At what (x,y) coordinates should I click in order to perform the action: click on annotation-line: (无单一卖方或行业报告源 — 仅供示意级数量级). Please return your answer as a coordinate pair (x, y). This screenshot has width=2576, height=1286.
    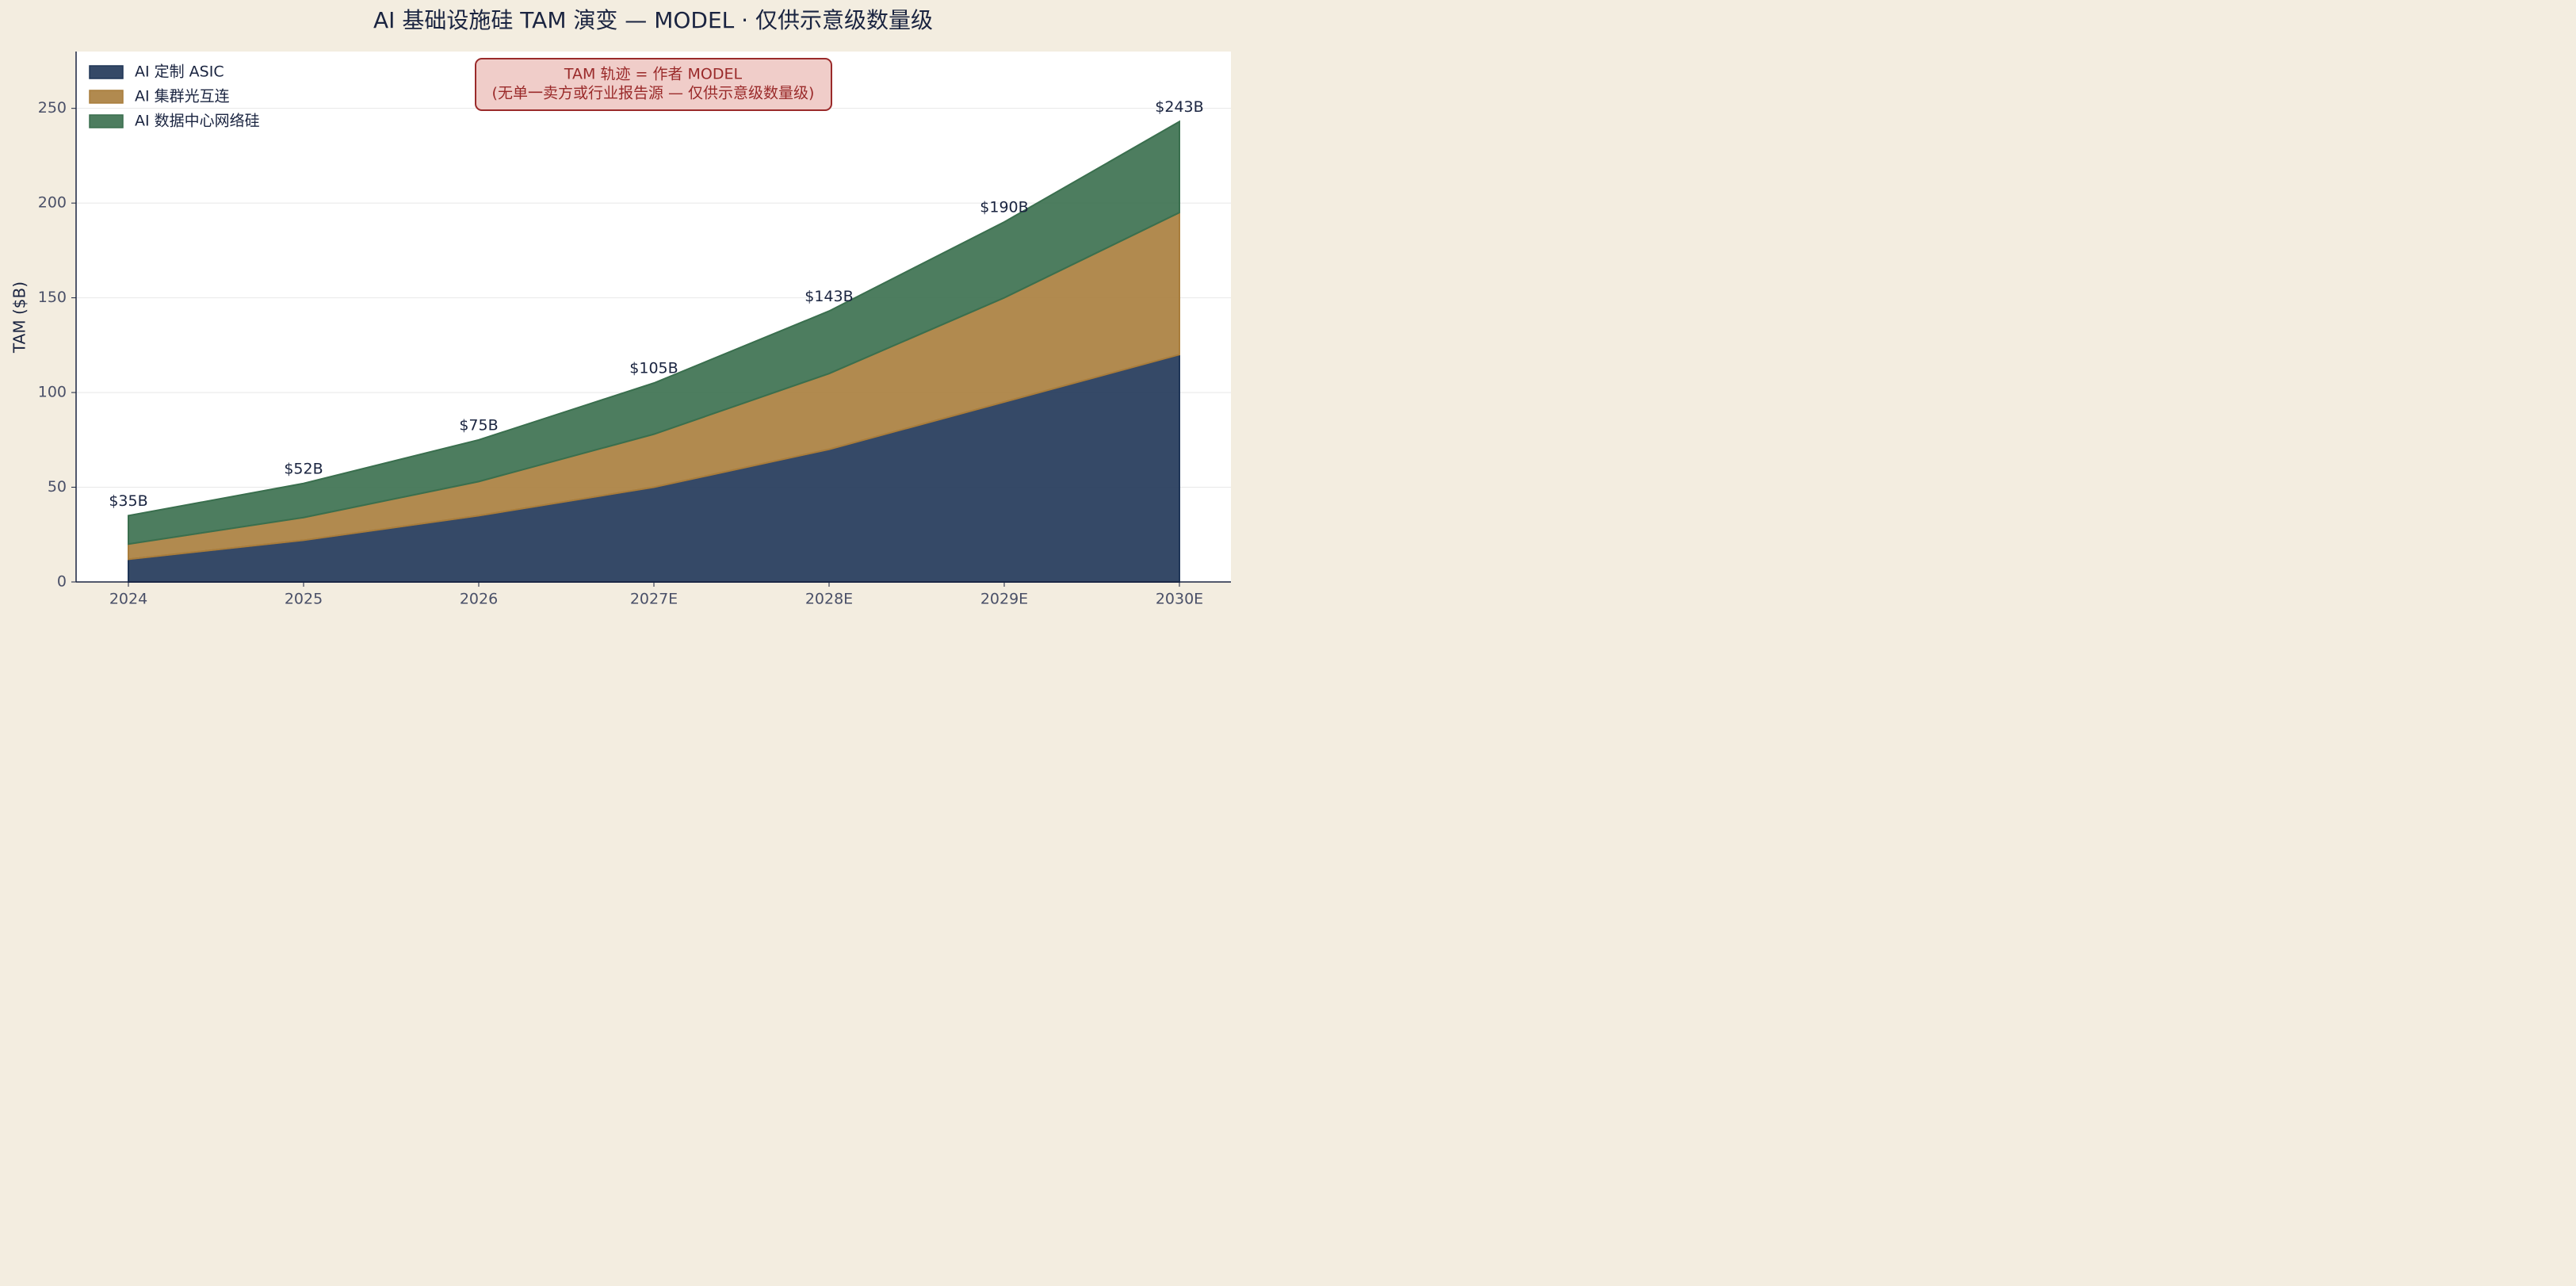
    Looking at the image, I should click on (653, 93).